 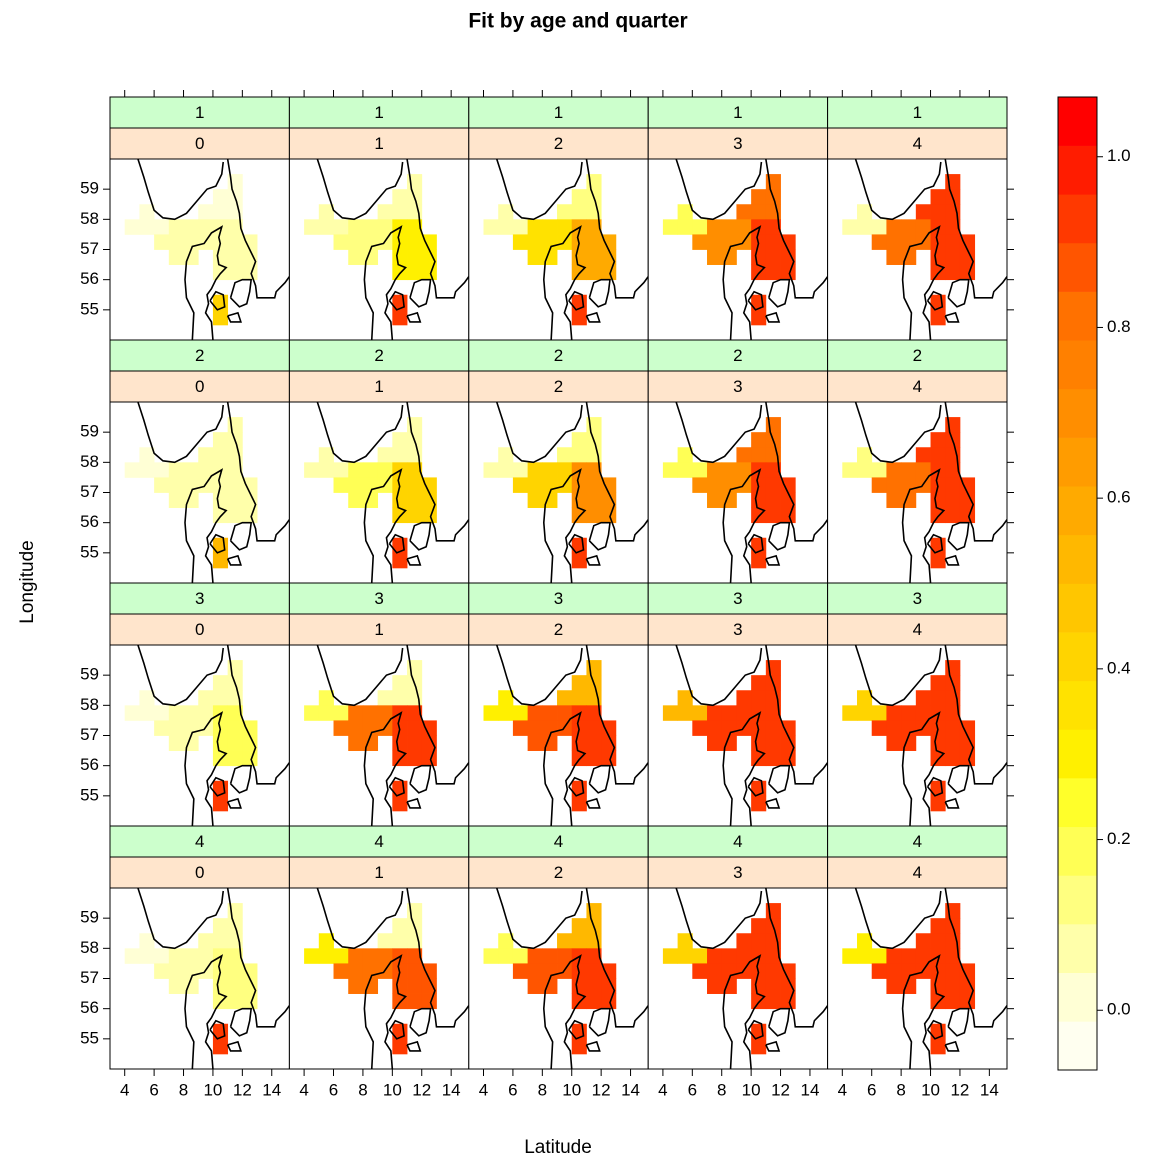 I want to click on age-strip-label: 3, so click(x=737, y=143).